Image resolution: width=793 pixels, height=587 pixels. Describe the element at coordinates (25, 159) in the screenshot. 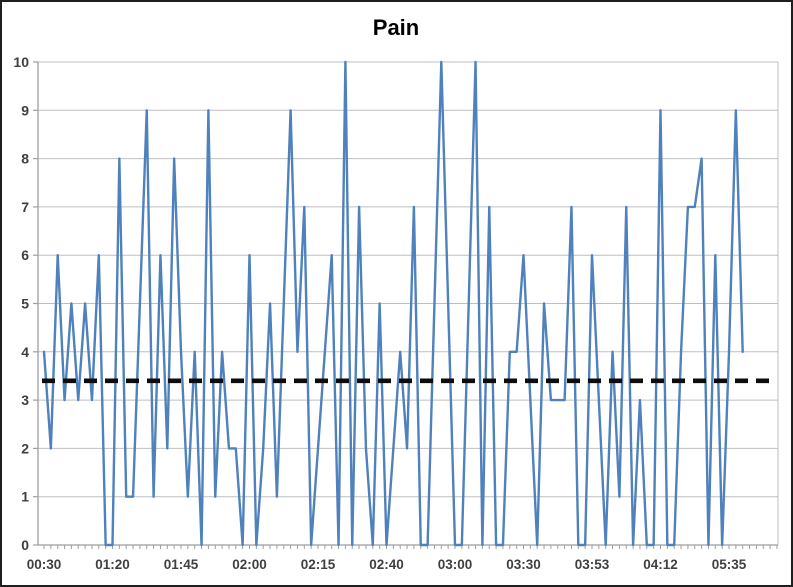

I see `y-tick-label: 8` at that location.